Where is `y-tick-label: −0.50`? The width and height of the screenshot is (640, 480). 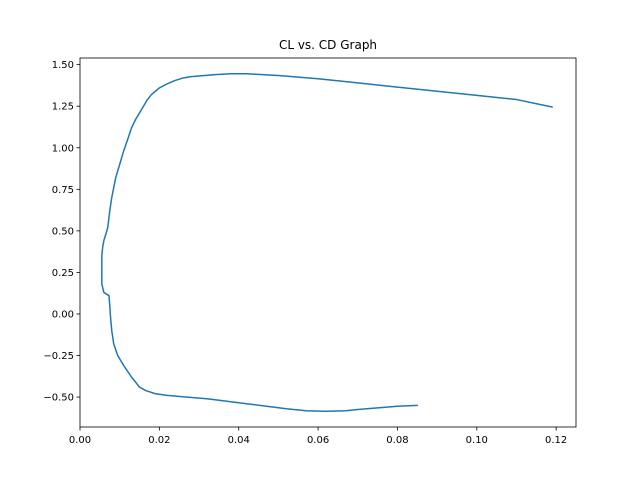 y-tick-label: −0.50 is located at coordinates (58, 398).